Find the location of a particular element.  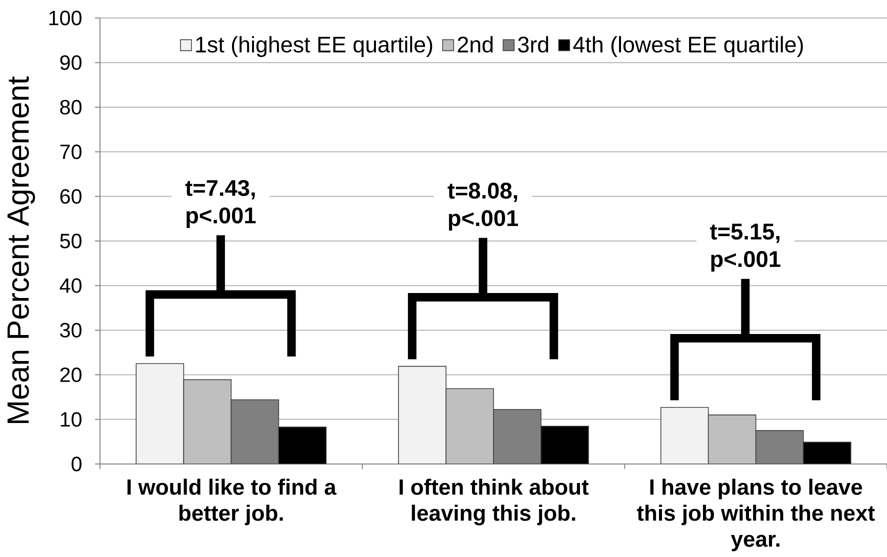

x-tick-label: I often think about leaving this job. is located at coordinates (494, 502).